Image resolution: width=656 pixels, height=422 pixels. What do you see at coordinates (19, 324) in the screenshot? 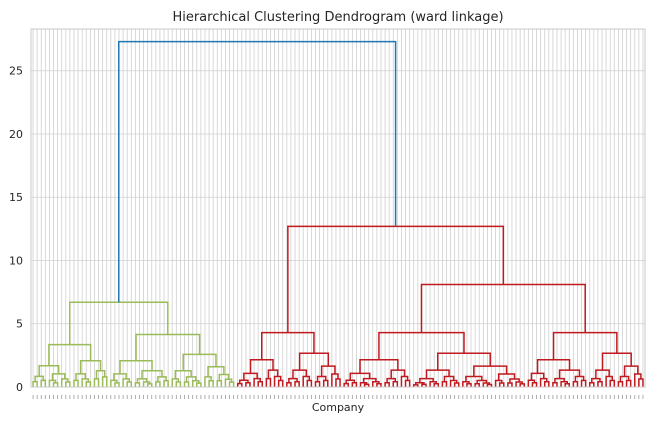
I see `y-tick-label: 5` at bounding box center [19, 324].